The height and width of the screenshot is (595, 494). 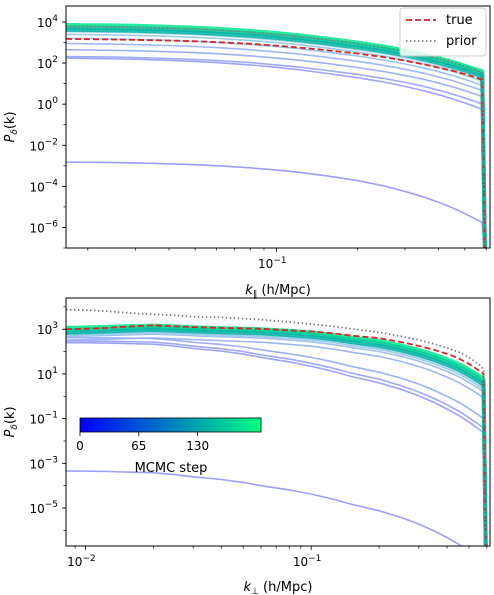 What do you see at coordinates (11, 126) in the screenshot?
I see `top-y-axis-label: Pδ(k)` at bounding box center [11, 126].